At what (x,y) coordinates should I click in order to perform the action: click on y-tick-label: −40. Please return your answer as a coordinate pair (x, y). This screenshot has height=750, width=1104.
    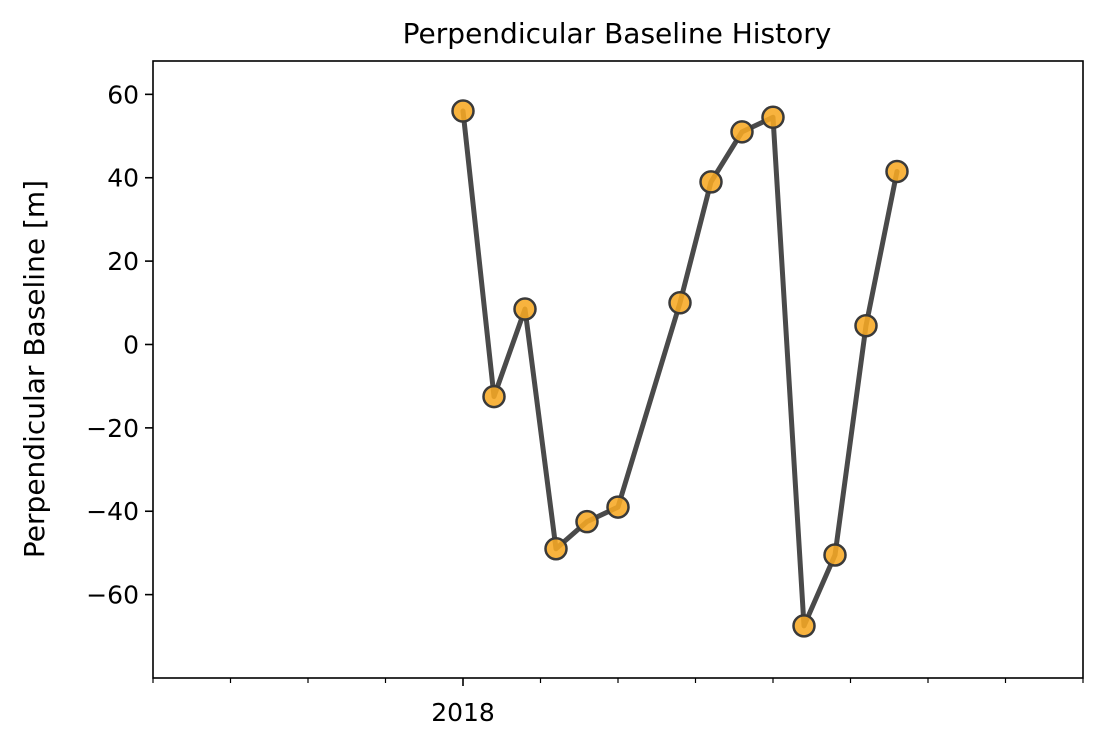
    Looking at the image, I should click on (112, 511).